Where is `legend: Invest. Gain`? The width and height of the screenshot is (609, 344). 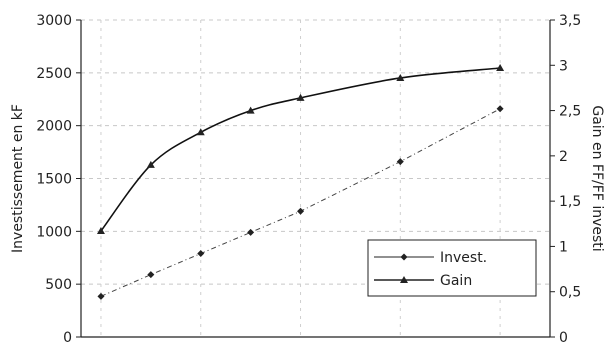 legend: Invest. Gain is located at coordinates (452, 268).